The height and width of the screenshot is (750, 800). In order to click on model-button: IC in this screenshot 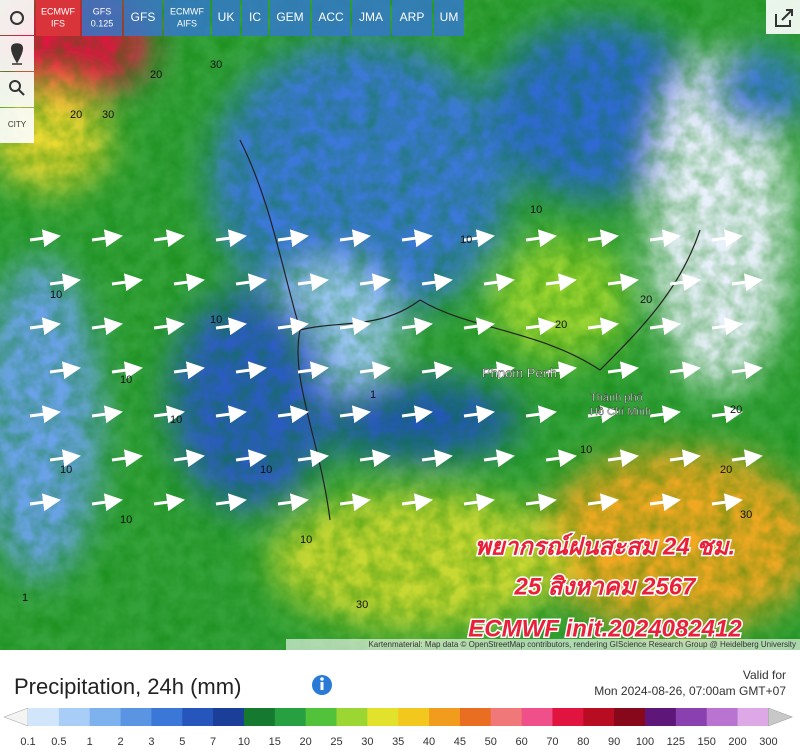, I will do `click(255, 18)`.